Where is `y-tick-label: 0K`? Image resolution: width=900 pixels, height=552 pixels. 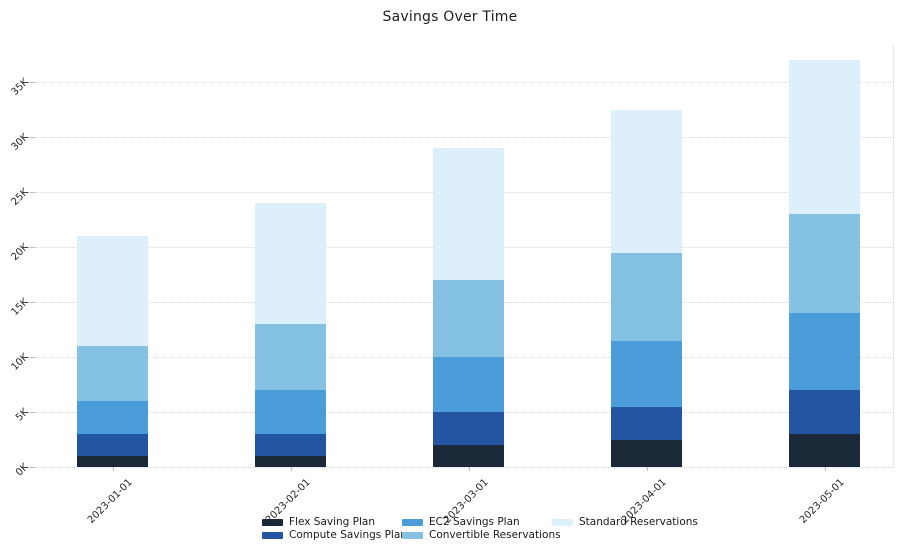
y-tick-label: 0K is located at coordinates (22, 470).